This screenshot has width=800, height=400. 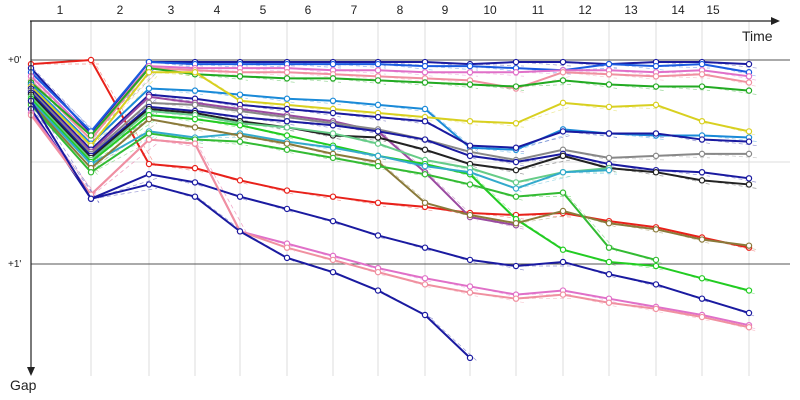 What do you see at coordinates (678, 10) in the screenshot?
I see `x-tick-label: 14` at bounding box center [678, 10].